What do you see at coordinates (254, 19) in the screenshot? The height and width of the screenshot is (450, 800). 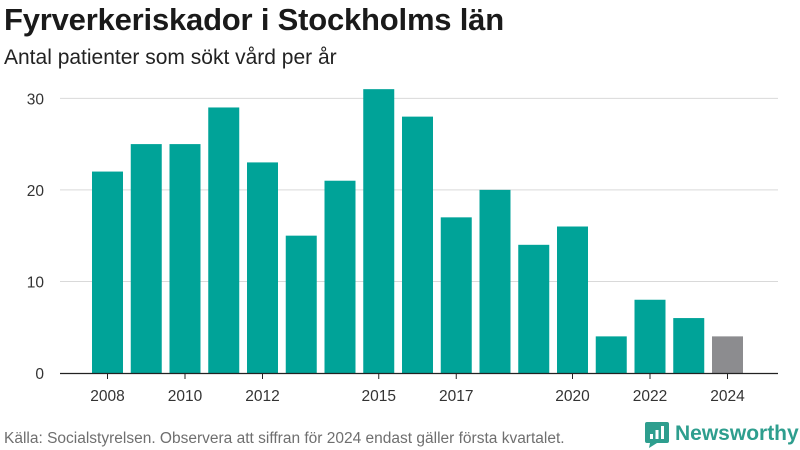 I see `chart-title: Fyrverkeriskador i Stockholms län` at bounding box center [254, 19].